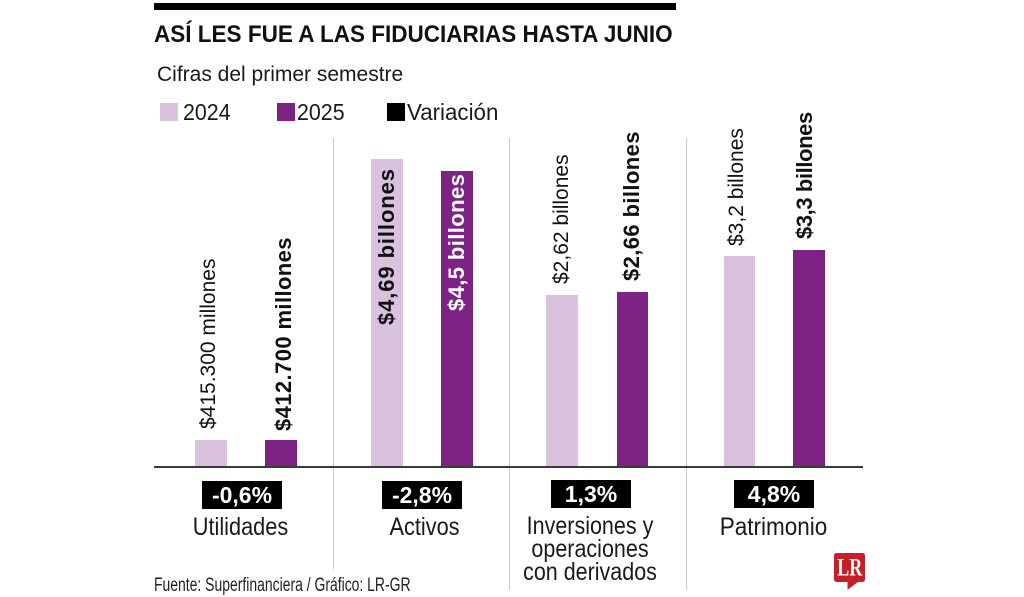  Describe the element at coordinates (850, 568) in the screenshot. I see `svg-text: LR` at that location.